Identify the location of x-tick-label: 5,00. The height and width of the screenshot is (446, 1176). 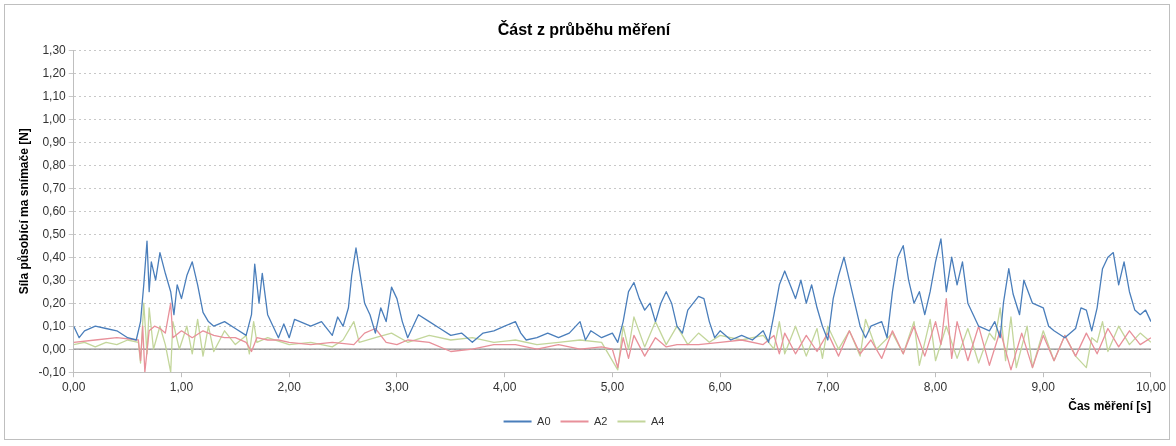
(612, 386).